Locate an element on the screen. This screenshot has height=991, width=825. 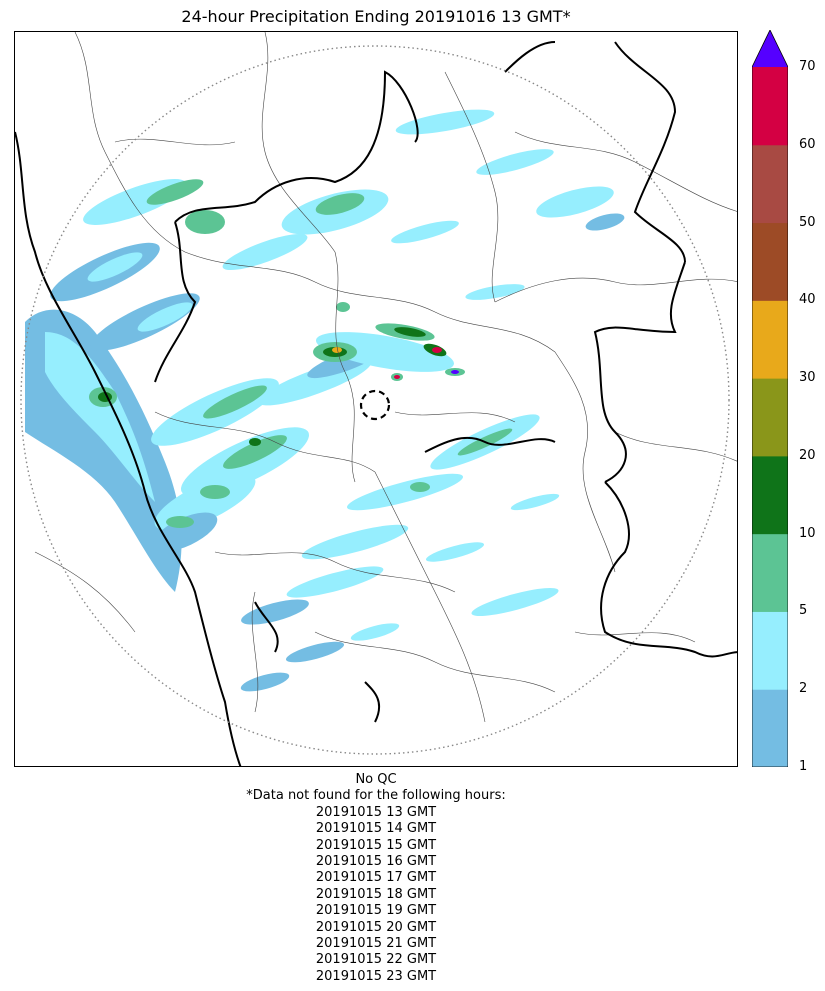
colorbar-outline is located at coordinates (770, 398).